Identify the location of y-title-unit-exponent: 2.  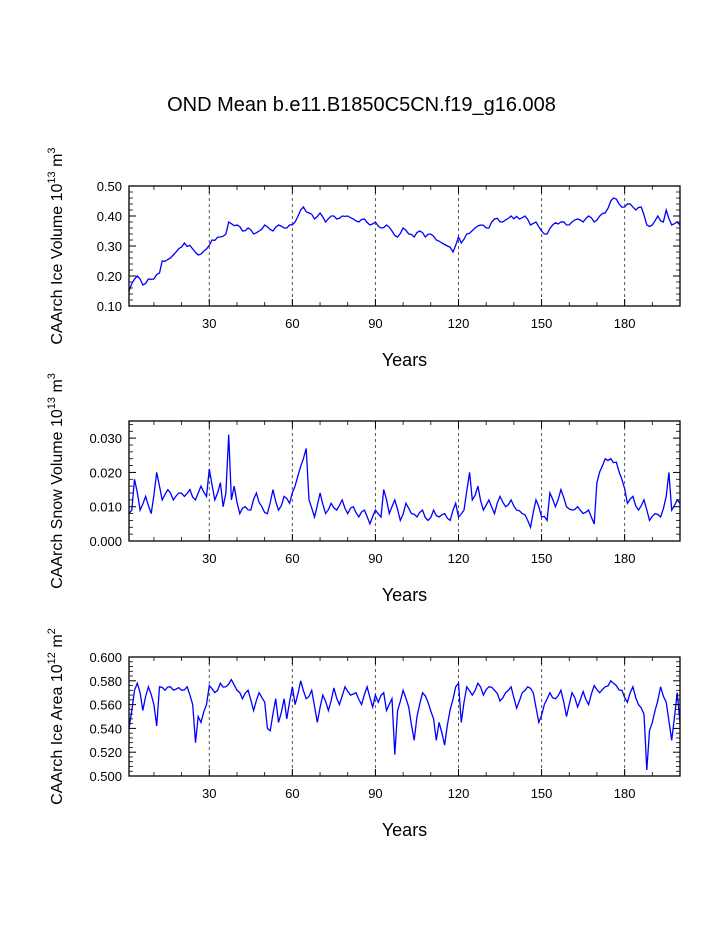
(52, 631).